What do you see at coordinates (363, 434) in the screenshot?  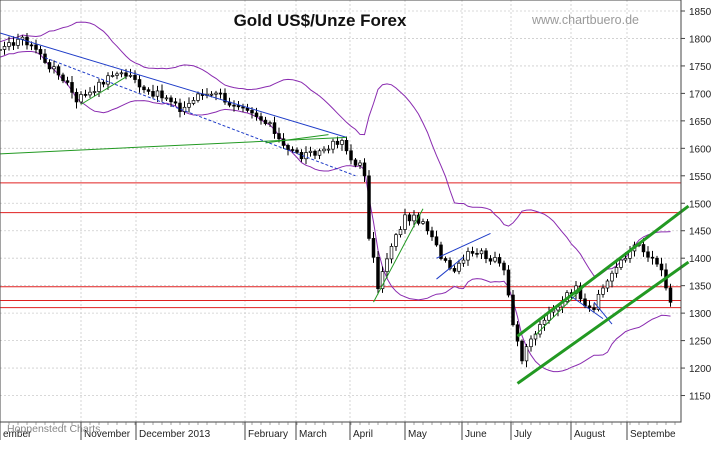 I see `x-tick-label: April` at bounding box center [363, 434].